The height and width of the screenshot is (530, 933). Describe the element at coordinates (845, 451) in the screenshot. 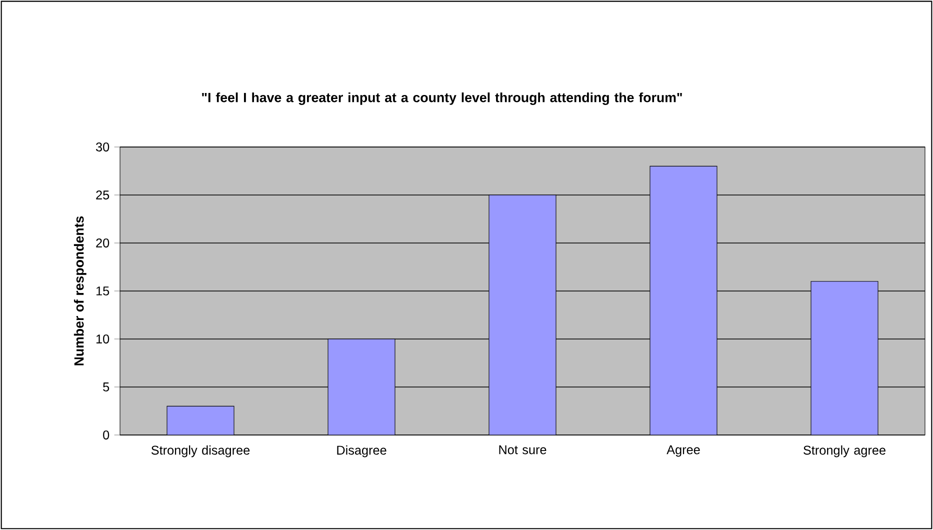

I see `x-tick-label: Strongly agree` at that location.